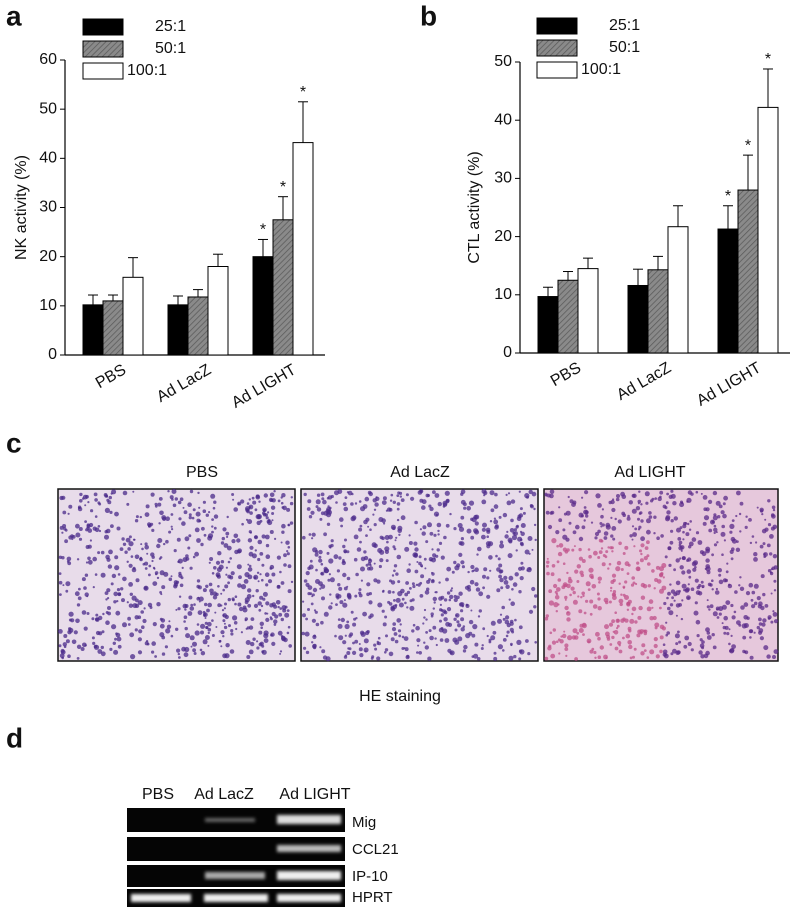 This screenshot has width=800, height=913. Describe the element at coordinates (309, 819) in the screenshot. I see `gel-band` at that location.